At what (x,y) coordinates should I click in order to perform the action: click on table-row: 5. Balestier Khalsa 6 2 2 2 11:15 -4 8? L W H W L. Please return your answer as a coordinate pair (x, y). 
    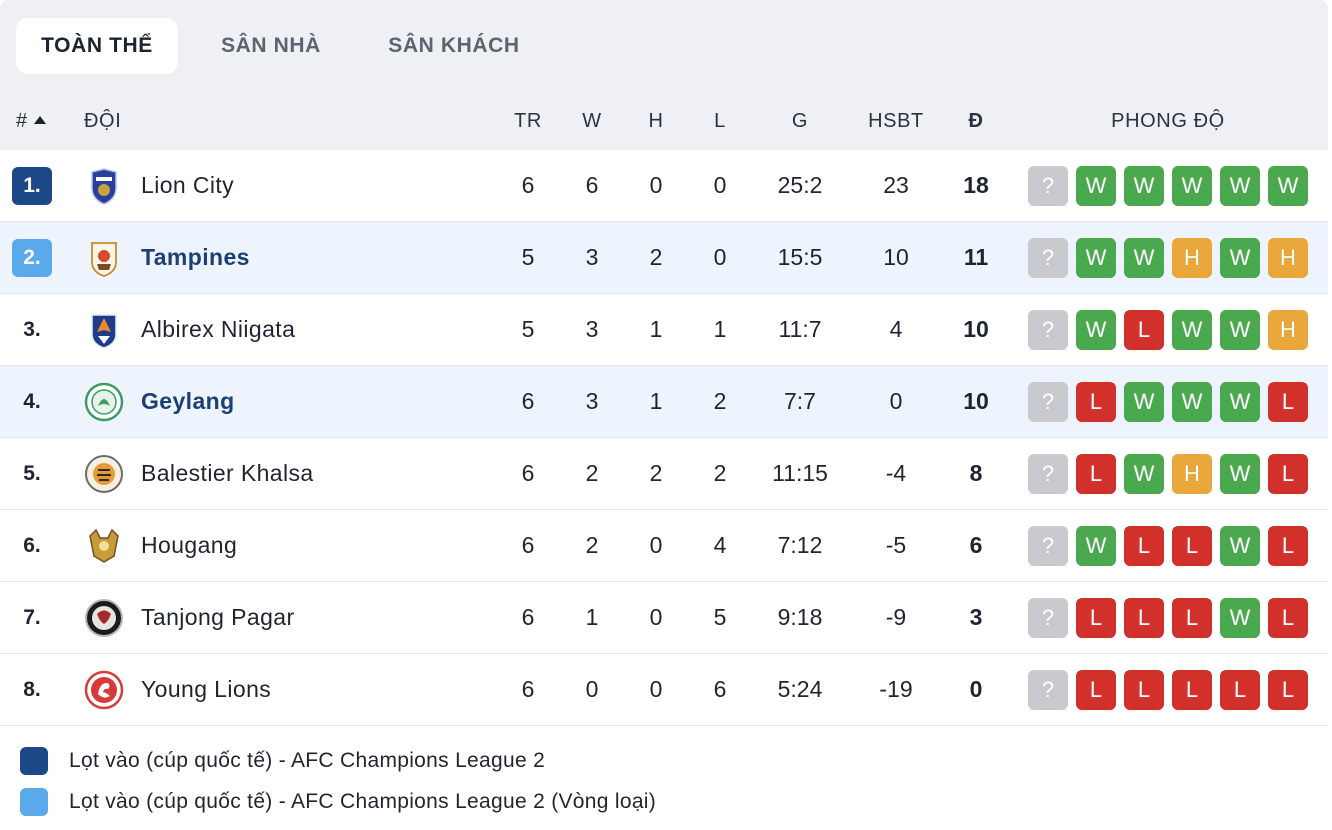
    Looking at the image, I should click on (664, 474).